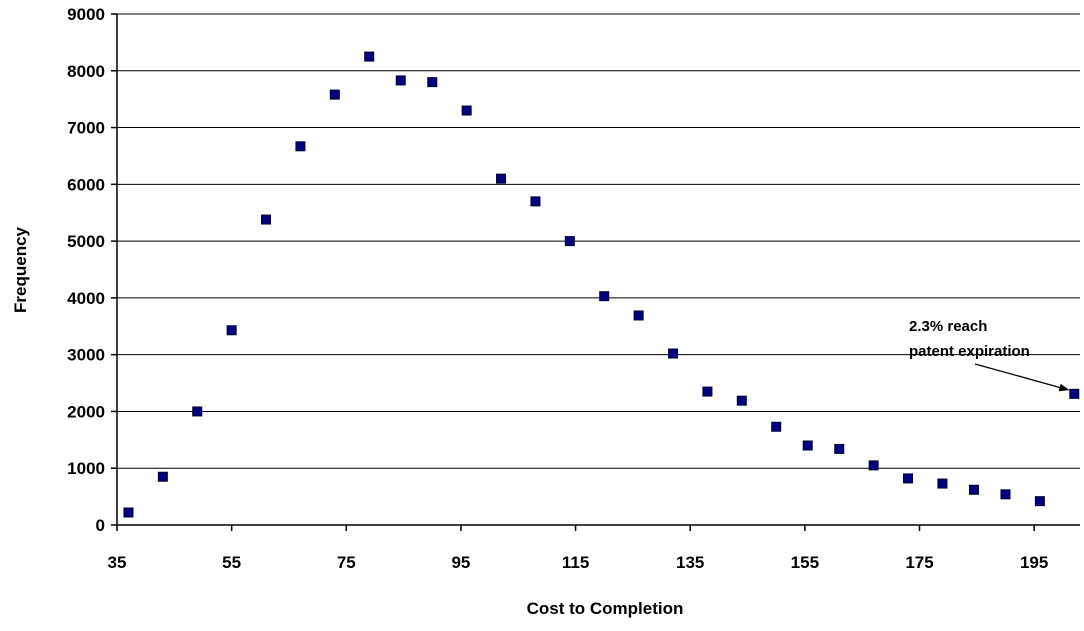 Image resolution: width=1084 pixels, height=631 pixels. Describe the element at coordinates (578, 548) in the screenshot. I see `x-tick-labels: 35 55 75 95 115 135 155 175 195` at that location.